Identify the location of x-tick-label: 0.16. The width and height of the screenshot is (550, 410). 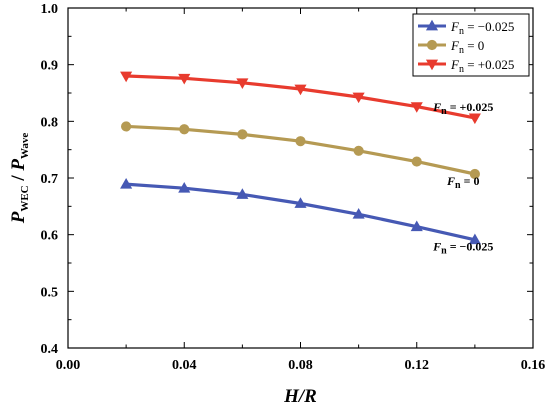
(533, 365).